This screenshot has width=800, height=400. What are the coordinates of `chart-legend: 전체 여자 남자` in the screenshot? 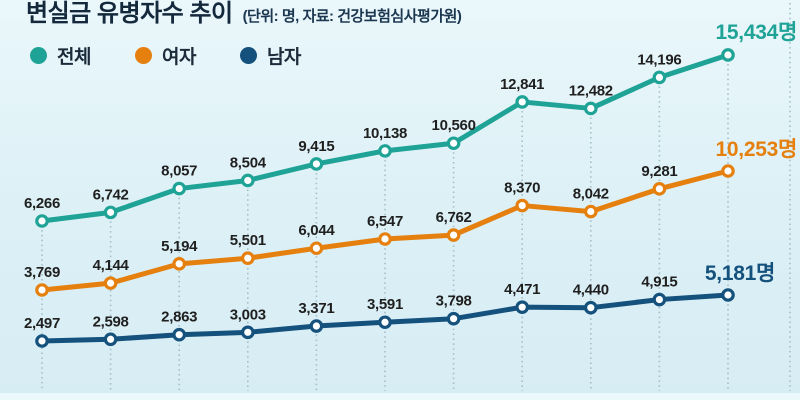 It's located at (415, 55).